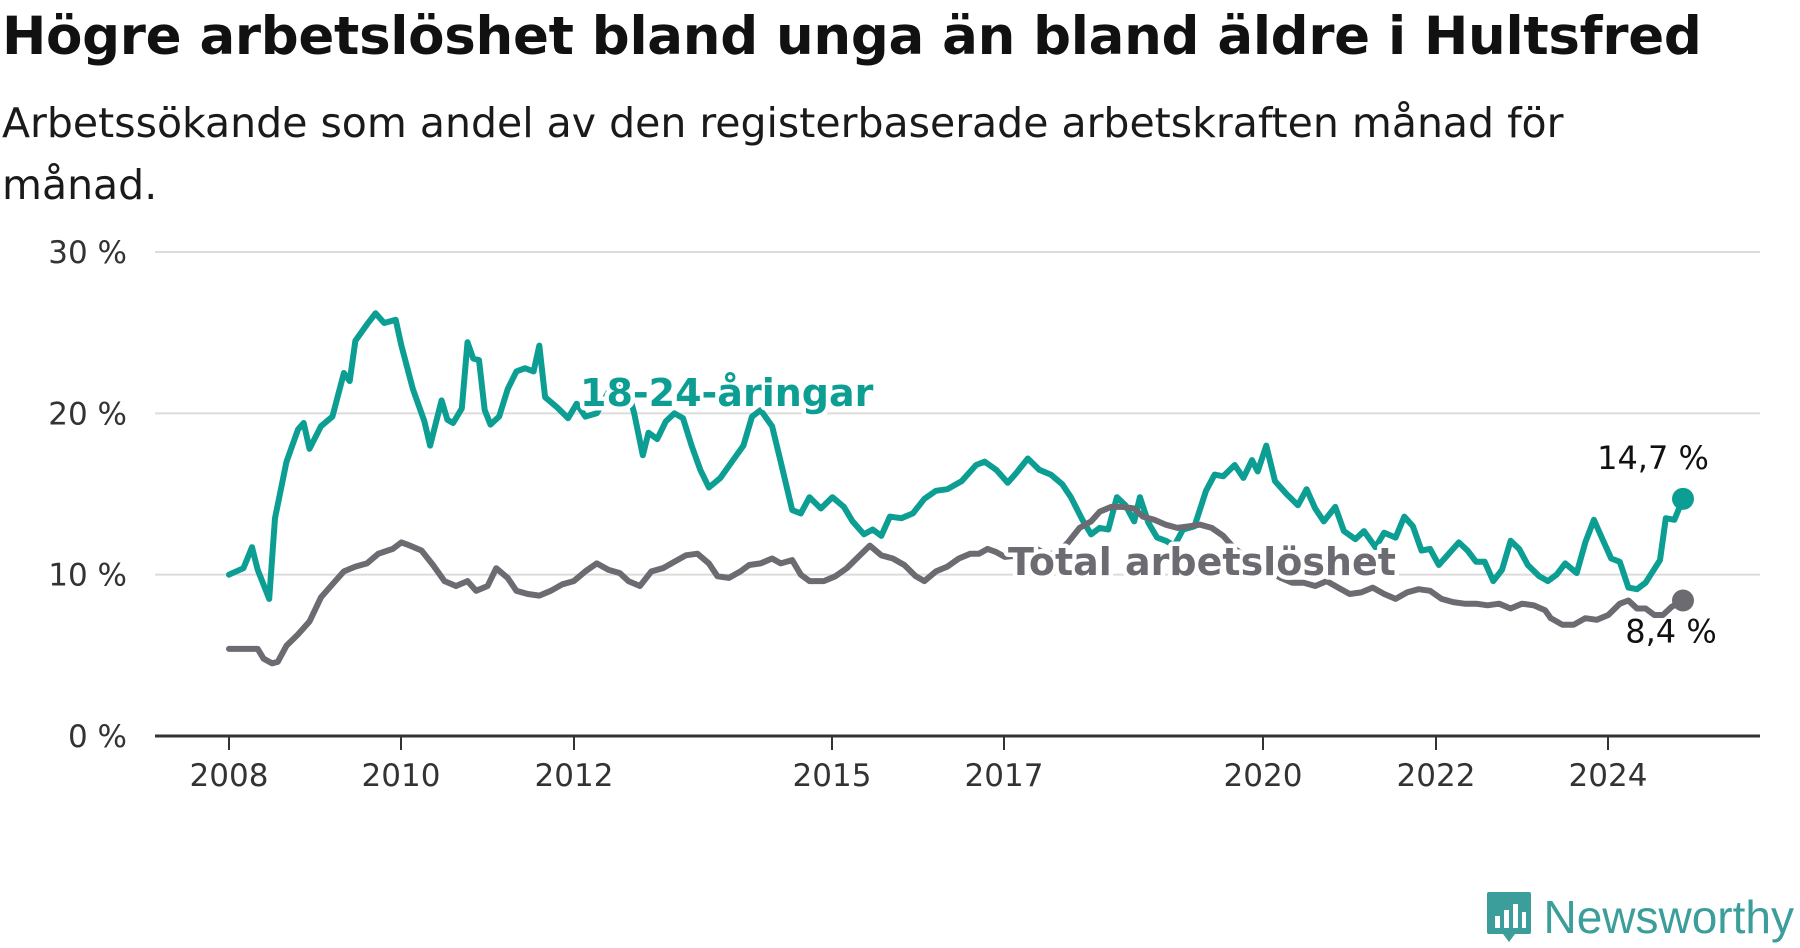  I want to click on x-tick-label: 2017, so click(1004, 776).